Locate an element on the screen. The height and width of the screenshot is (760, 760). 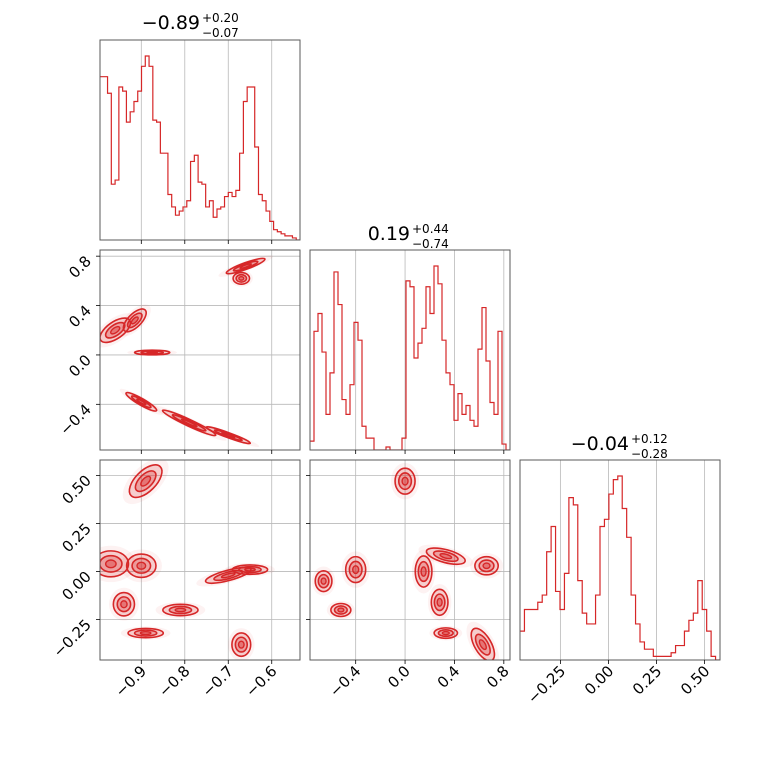
svg-text: +0.20 is located at coordinates (220, 18).